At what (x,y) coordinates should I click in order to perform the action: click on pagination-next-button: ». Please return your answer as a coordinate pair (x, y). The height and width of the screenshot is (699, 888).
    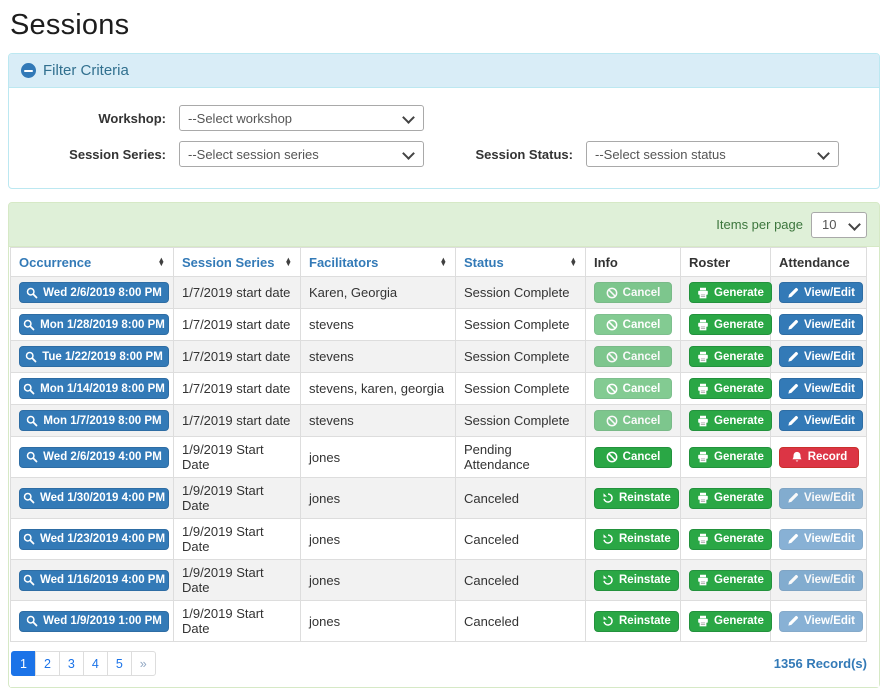
    Looking at the image, I should click on (143, 663).